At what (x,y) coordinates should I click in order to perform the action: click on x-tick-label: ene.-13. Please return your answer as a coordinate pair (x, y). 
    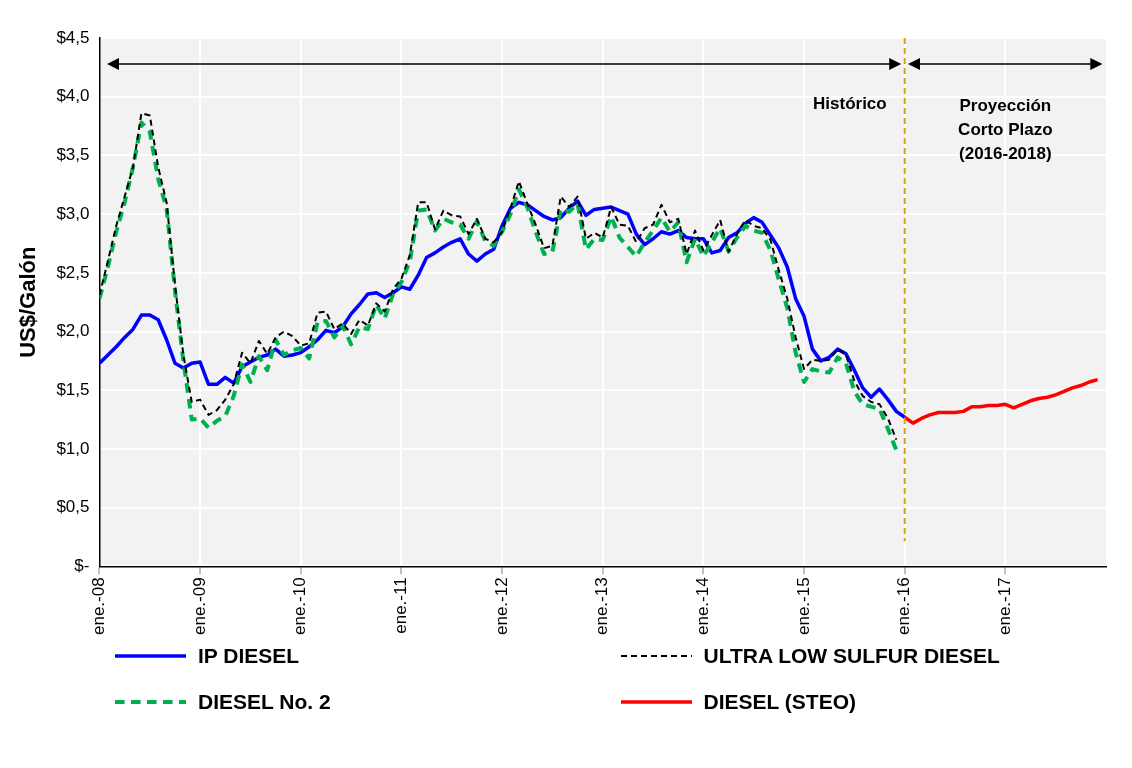
    Looking at the image, I should click on (602, 606).